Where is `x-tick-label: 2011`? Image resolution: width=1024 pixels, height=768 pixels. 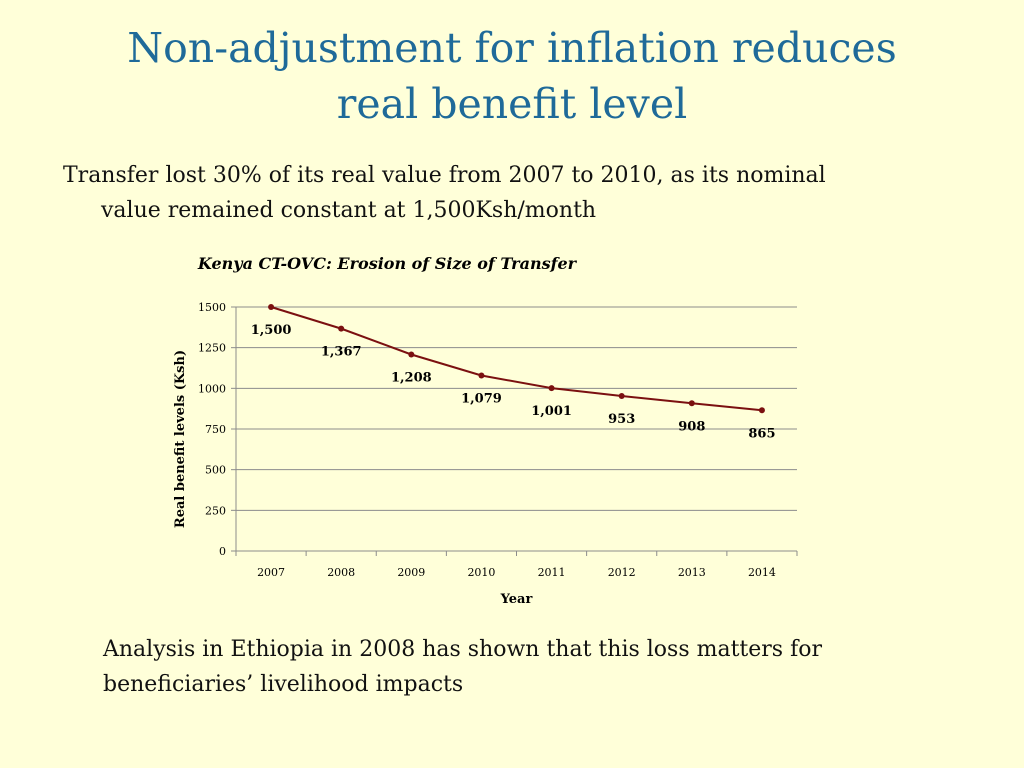 x-tick-label: 2011 is located at coordinates (552, 572).